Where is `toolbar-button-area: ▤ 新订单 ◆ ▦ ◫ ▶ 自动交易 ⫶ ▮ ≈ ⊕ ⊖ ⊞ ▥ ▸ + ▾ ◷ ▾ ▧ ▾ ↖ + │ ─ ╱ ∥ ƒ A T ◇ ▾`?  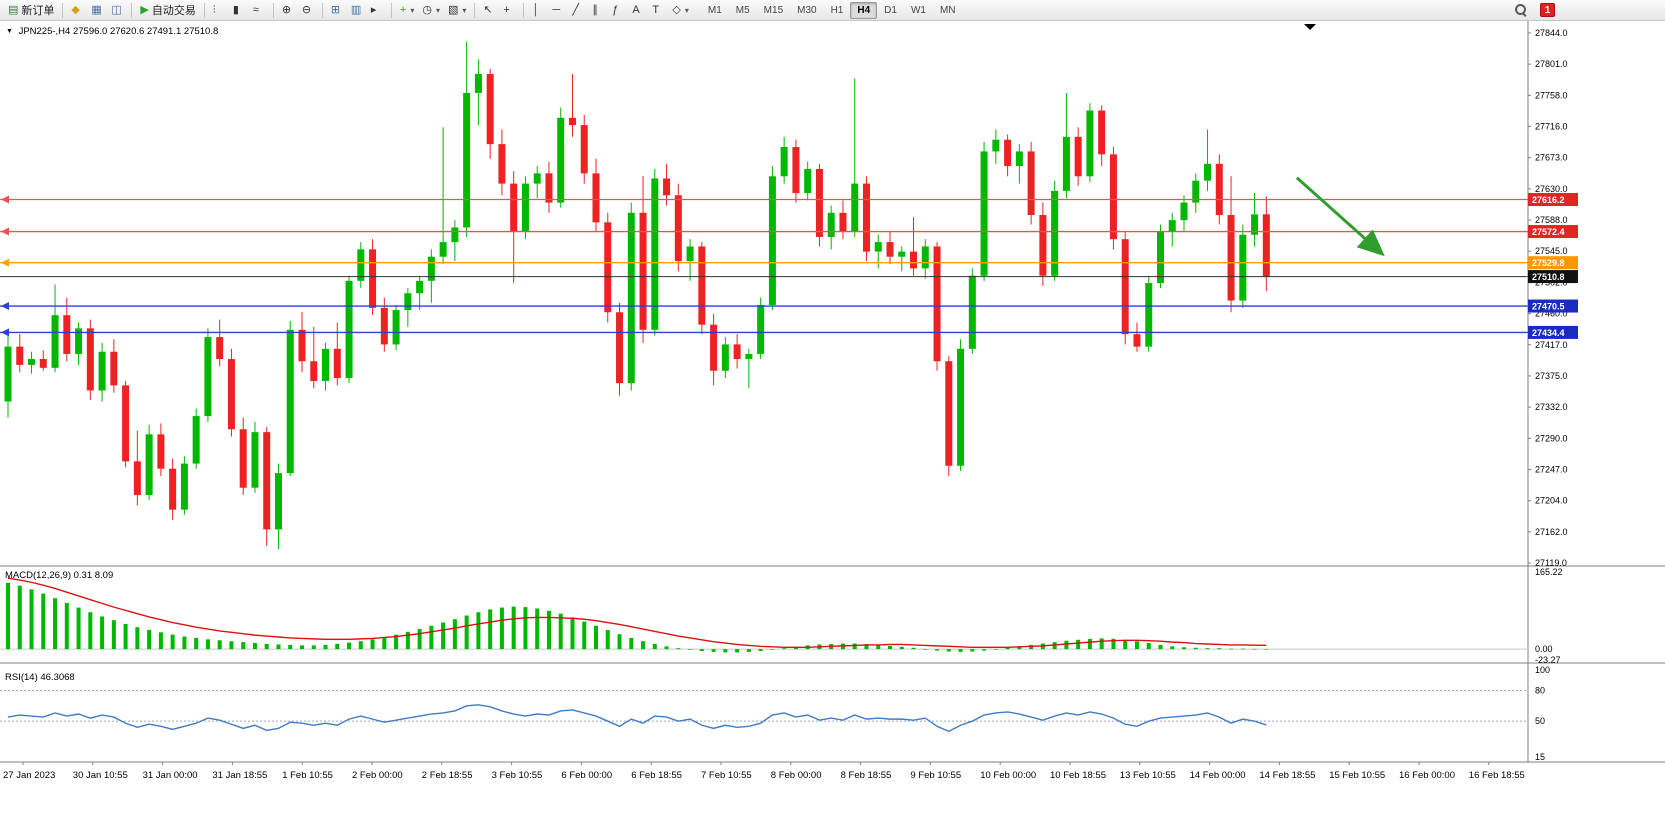
toolbar-button-area: ▤ 新订单 ◆ ▦ ◫ ▶ 自动交易 ⫶ ▮ ≈ ⊕ ⊖ ⊞ ▥ ▸ + ▾ ◷ ▾ ▧ ▾ ↖ + │ ─ ╱ ∥ ƒ A T ◇ ▾ is located at coordinates (348, 10).